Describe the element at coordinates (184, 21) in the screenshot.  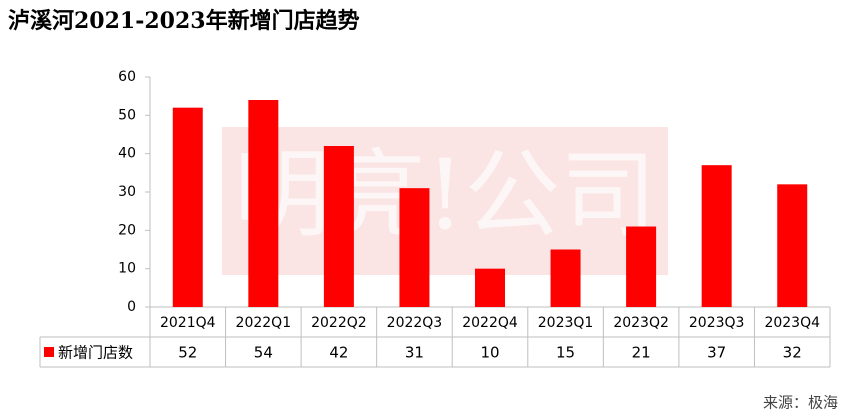
I see `chart-title: 泸溪河2021-2023年新增门店趋势` at that location.